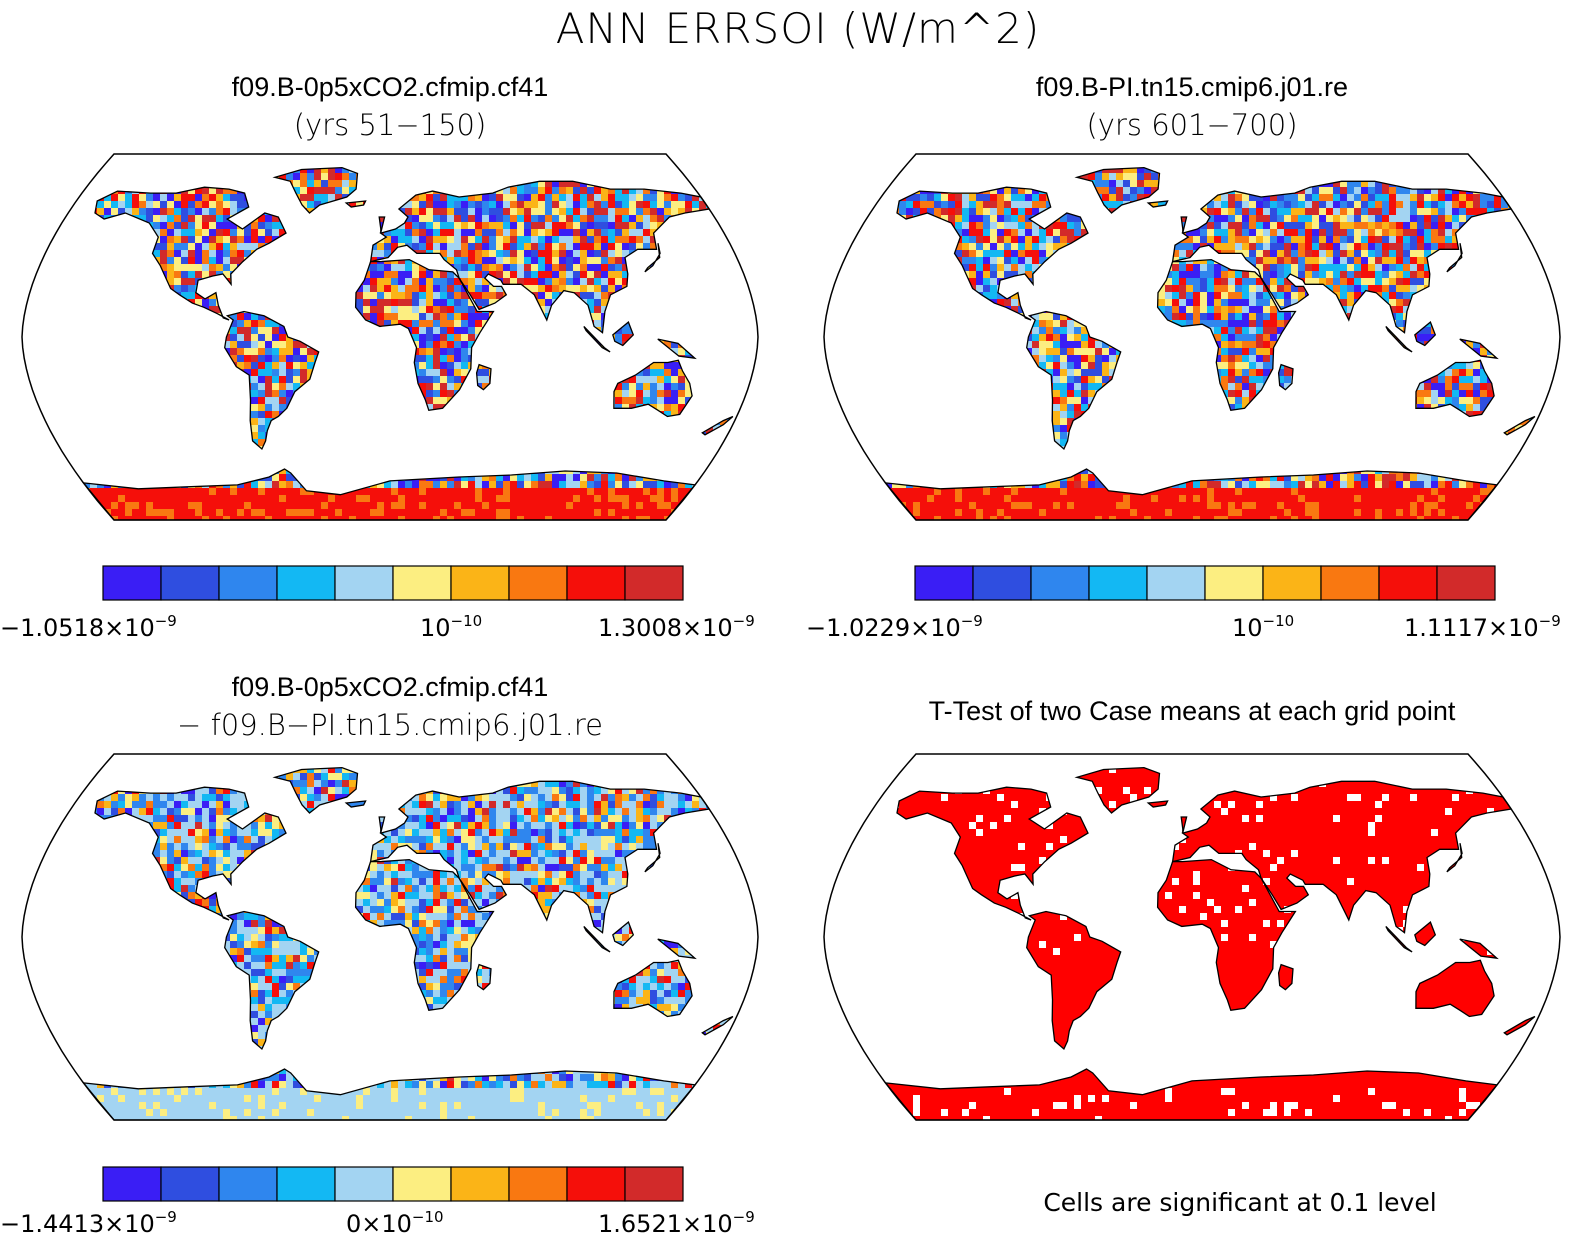 This screenshot has width=1596, height=1238. Describe the element at coordinates (390, 687) in the screenshot. I see `panel-3-title: f09.B-0p5xCO2.cfmip.cf41` at that location.